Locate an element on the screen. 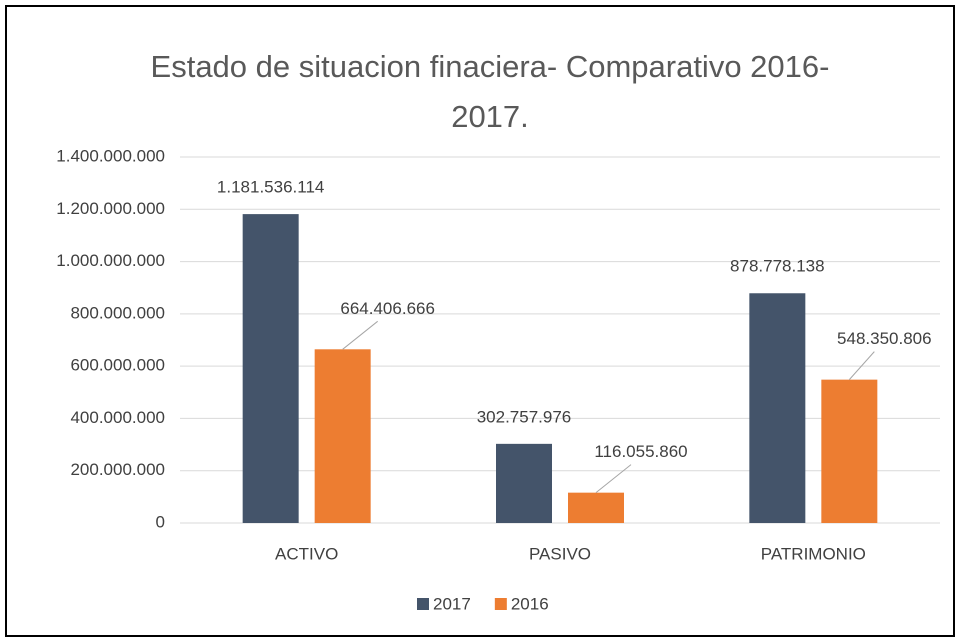 This screenshot has width=958, height=639. data-label: 116.055.860 is located at coordinates (640, 451).